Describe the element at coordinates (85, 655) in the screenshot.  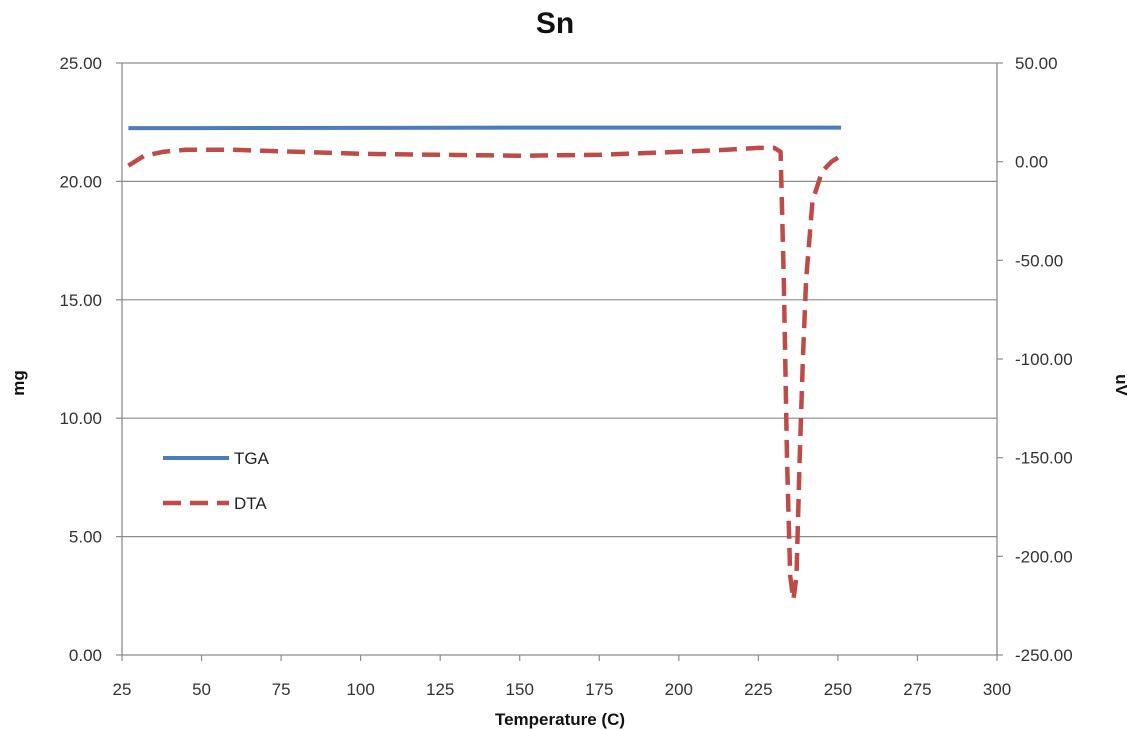
I see `y-left-tick-label: 0.00` at that location.